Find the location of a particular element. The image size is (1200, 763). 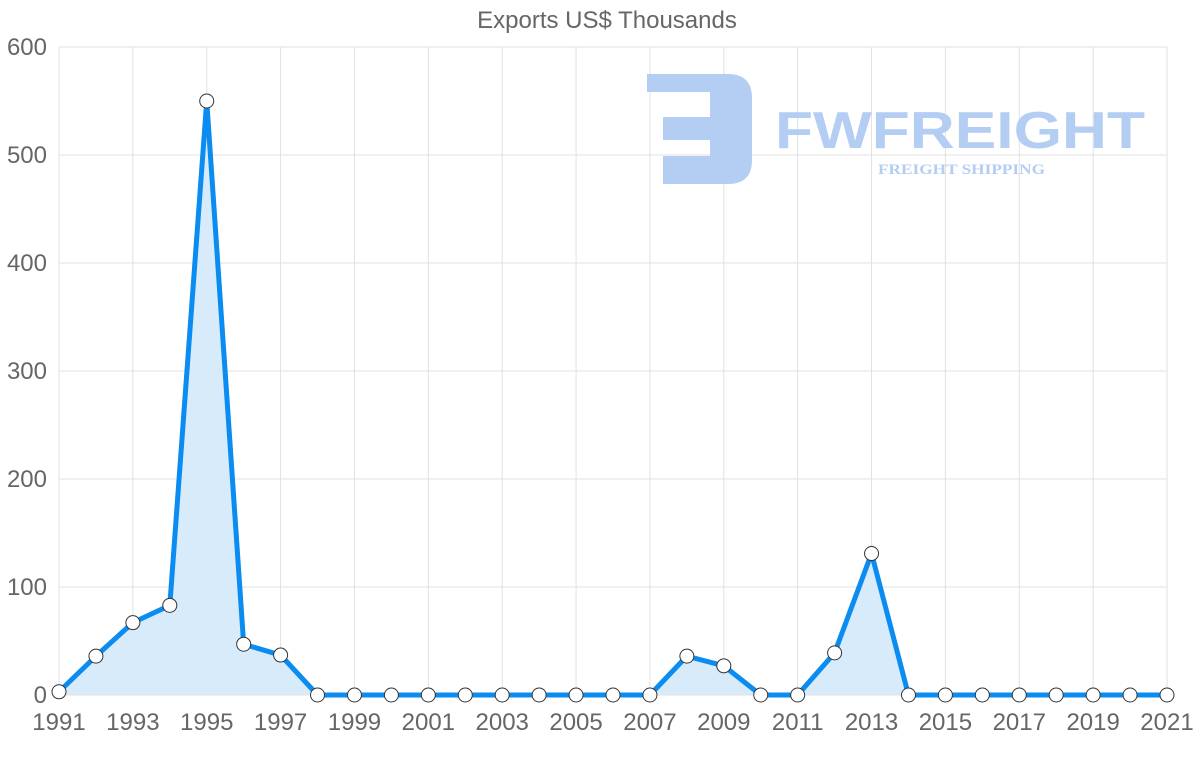

x-tick-label: 1993 is located at coordinates (132, 722).